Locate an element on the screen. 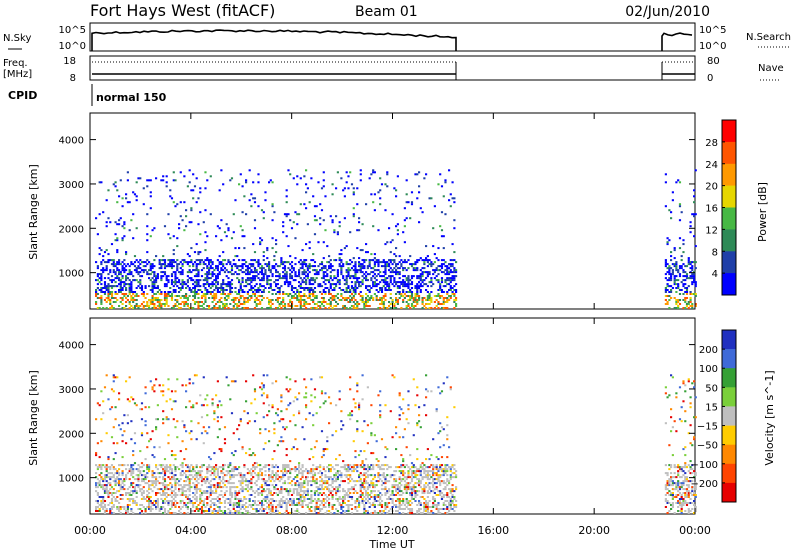 This screenshot has width=800, height=554. freq-left-label-1: Freq. is located at coordinates (15, 63).